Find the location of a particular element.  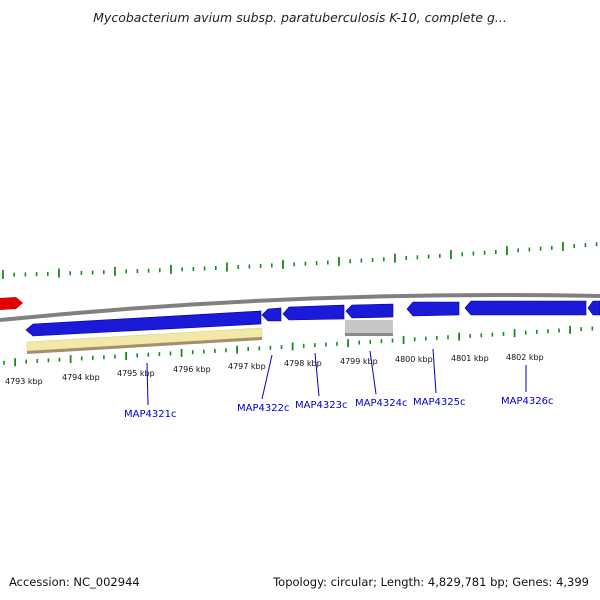

gene-label-leaders is located at coordinates (336, 377).